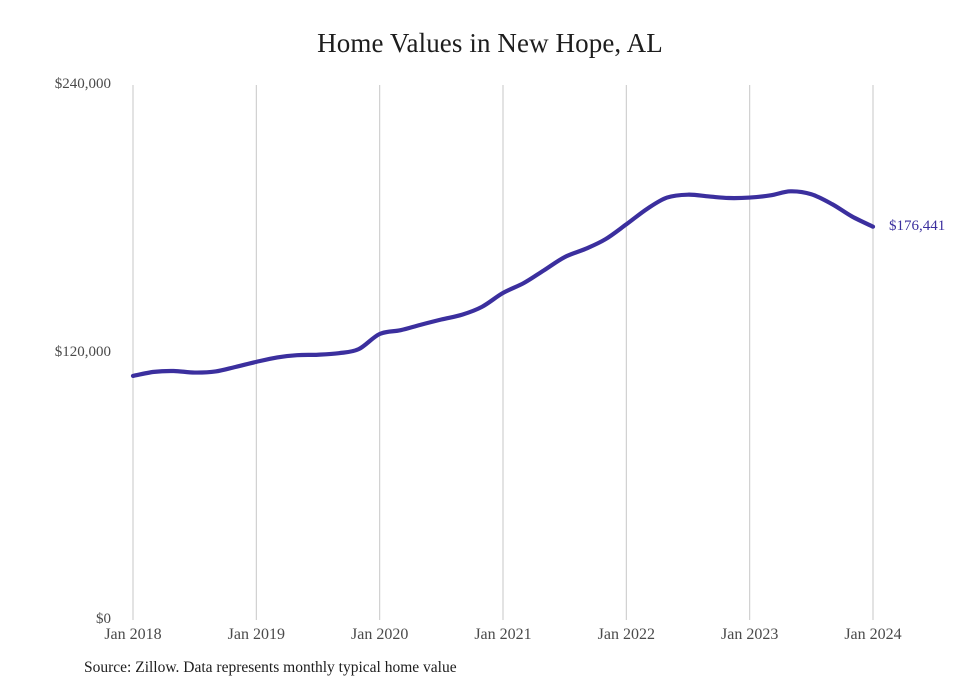  Describe the element at coordinates (749, 634) in the screenshot. I see `x-tick-label-5: Jan 2023` at that location.